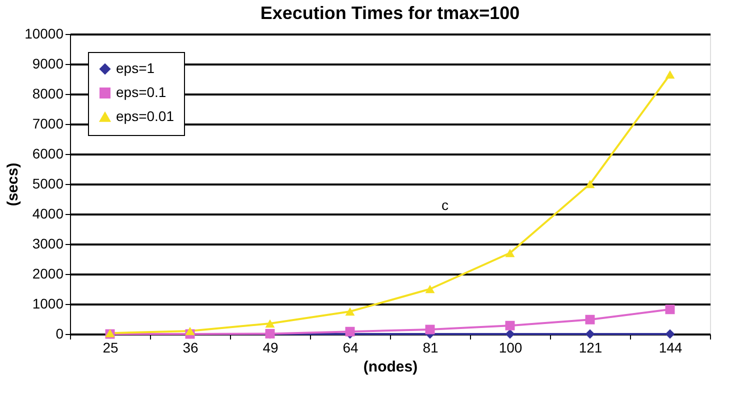 The width and height of the screenshot is (755, 415). Describe the element at coordinates (48, 124) in the screenshot. I see `y-tick-label: 7000` at that location.